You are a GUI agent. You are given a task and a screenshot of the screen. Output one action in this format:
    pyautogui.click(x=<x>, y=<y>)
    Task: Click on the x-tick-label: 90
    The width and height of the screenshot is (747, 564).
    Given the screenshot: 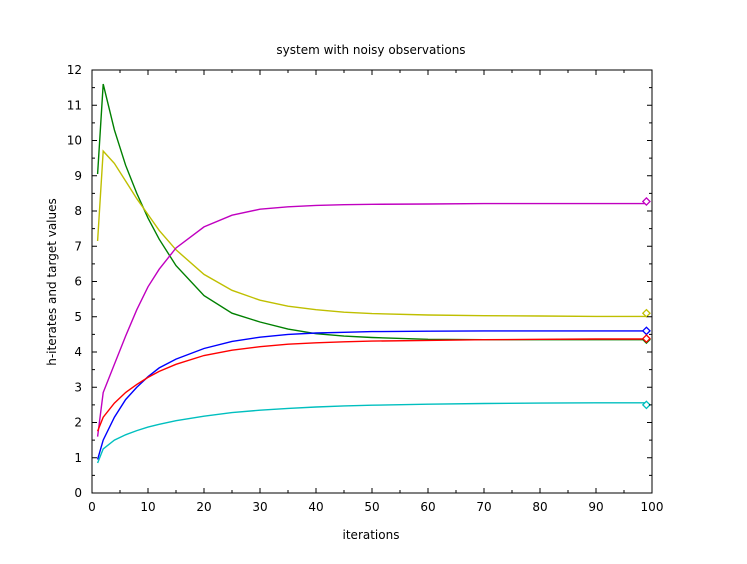 What is the action you would take?
    pyautogui.click(x=595, y=507)
    